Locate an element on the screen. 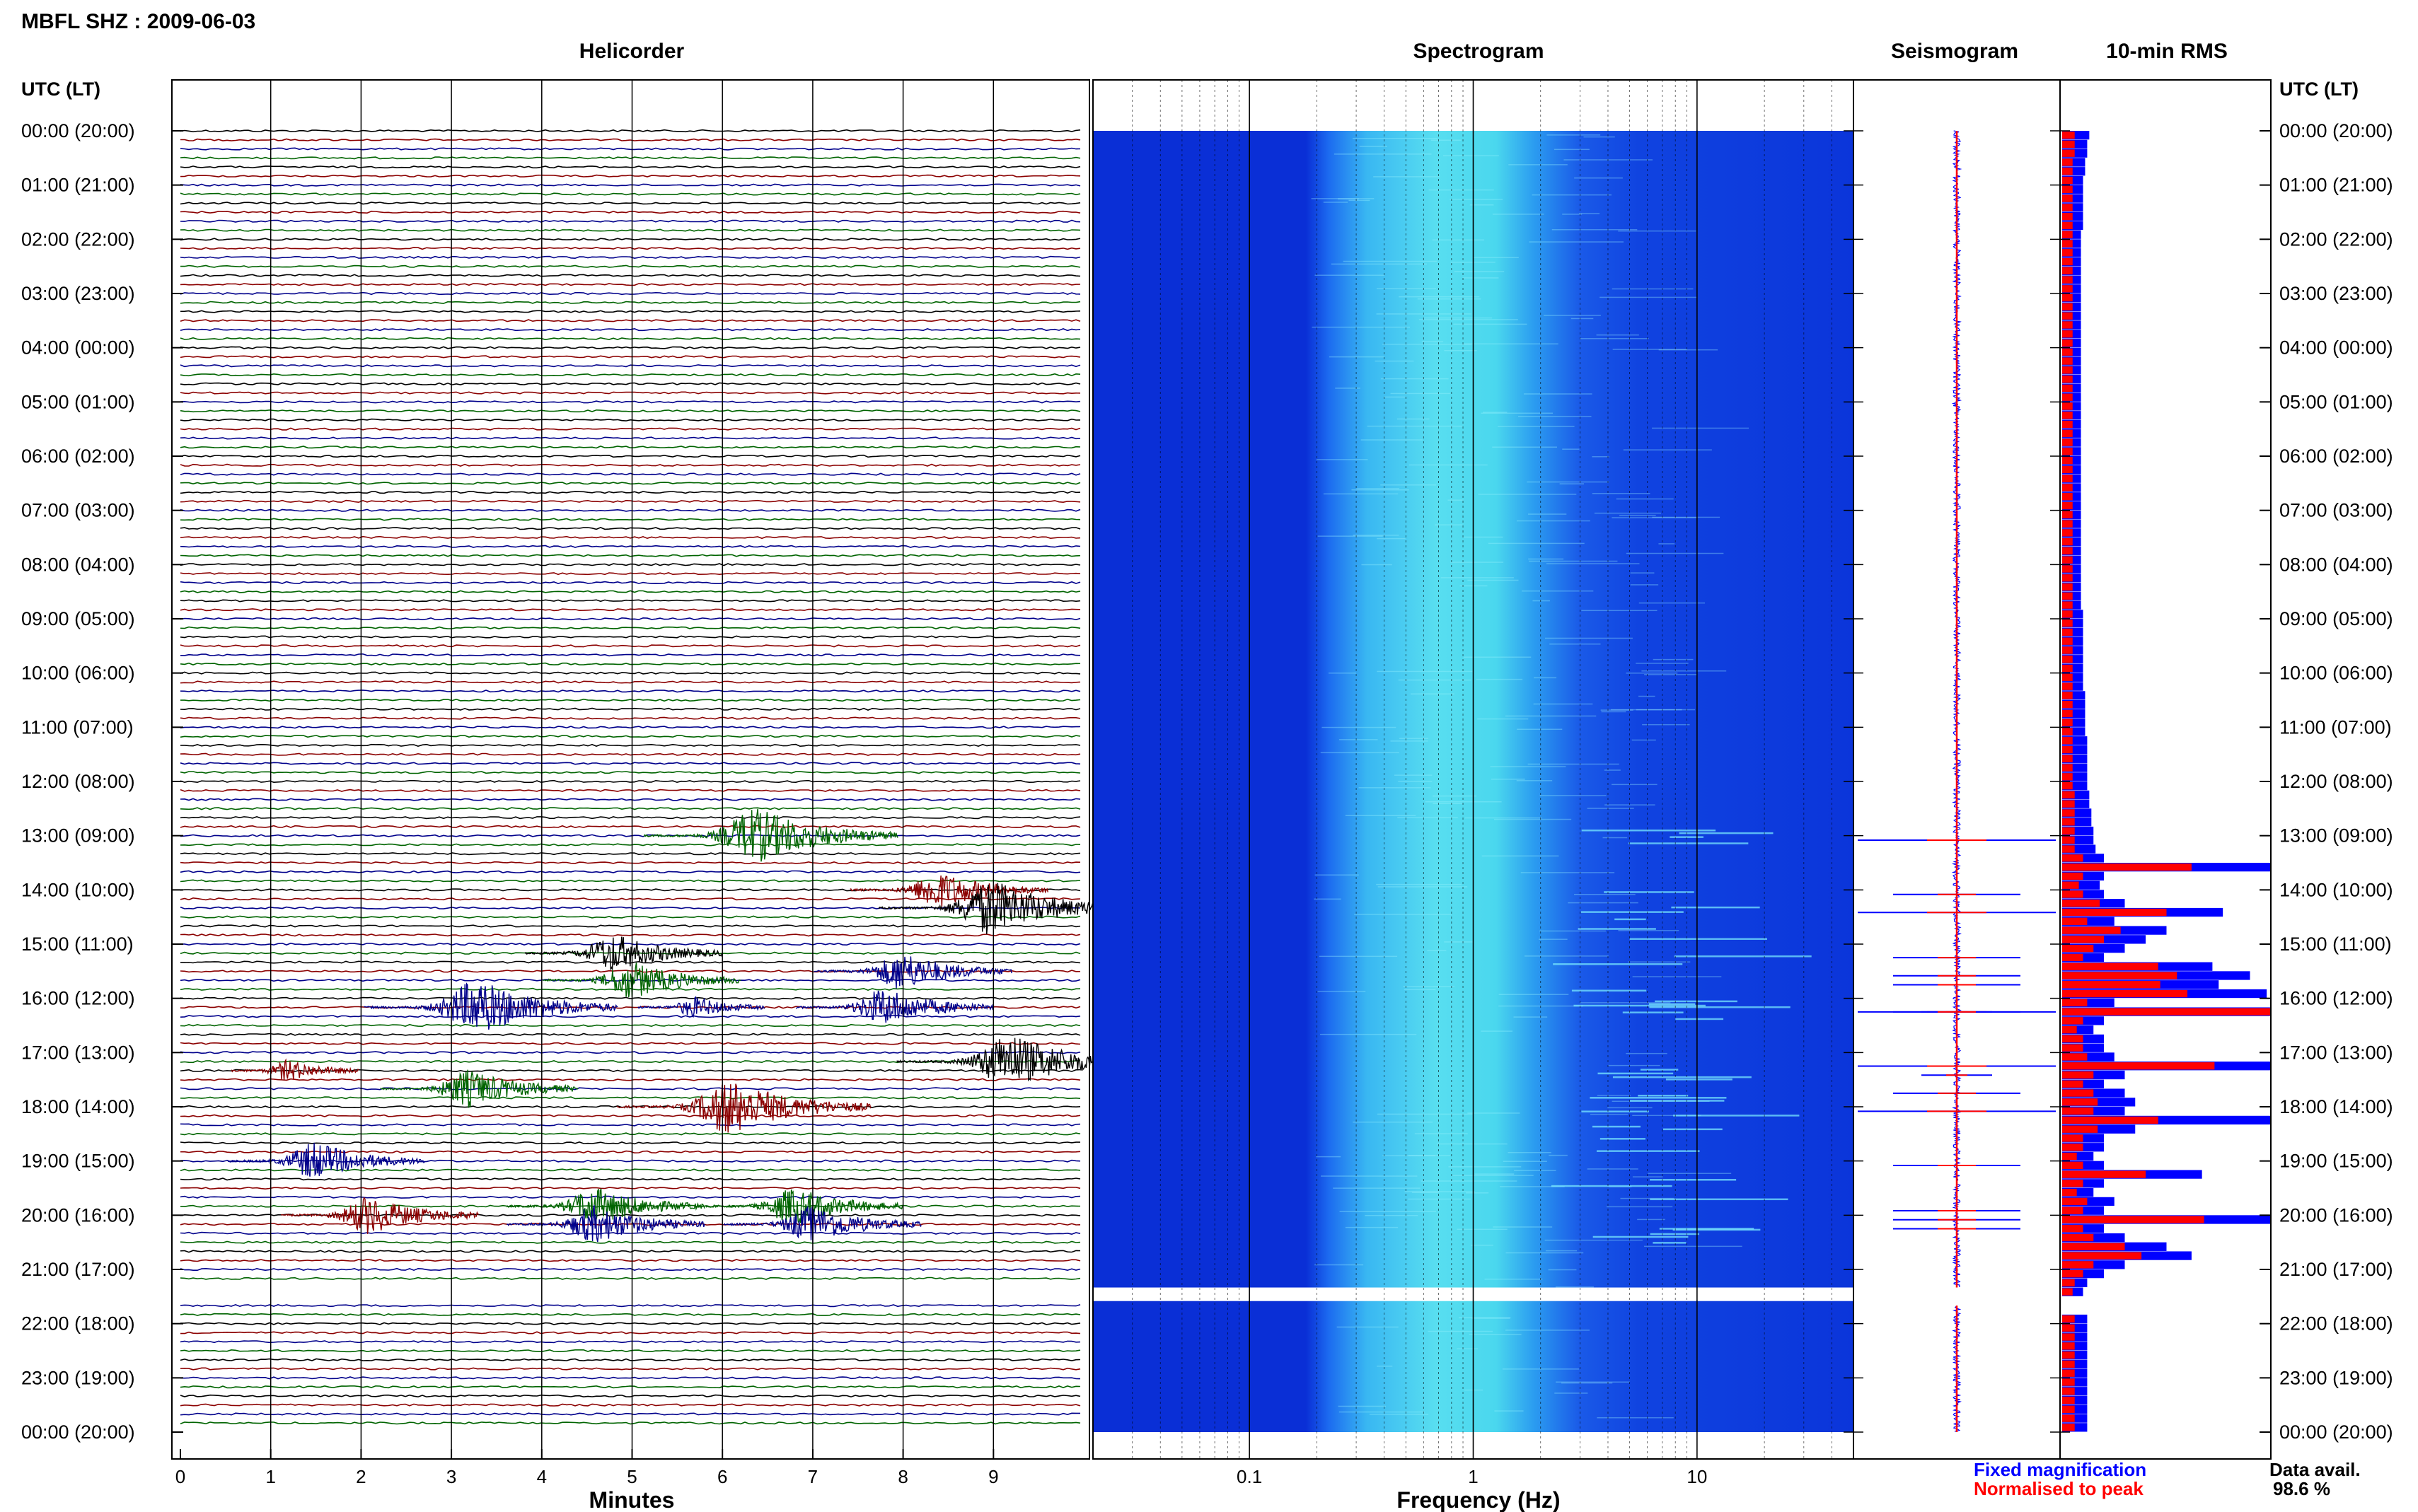 This screenshot has height=1512, width=2418. minute-tick-label: 0 is located at coordinates (180, 1476).